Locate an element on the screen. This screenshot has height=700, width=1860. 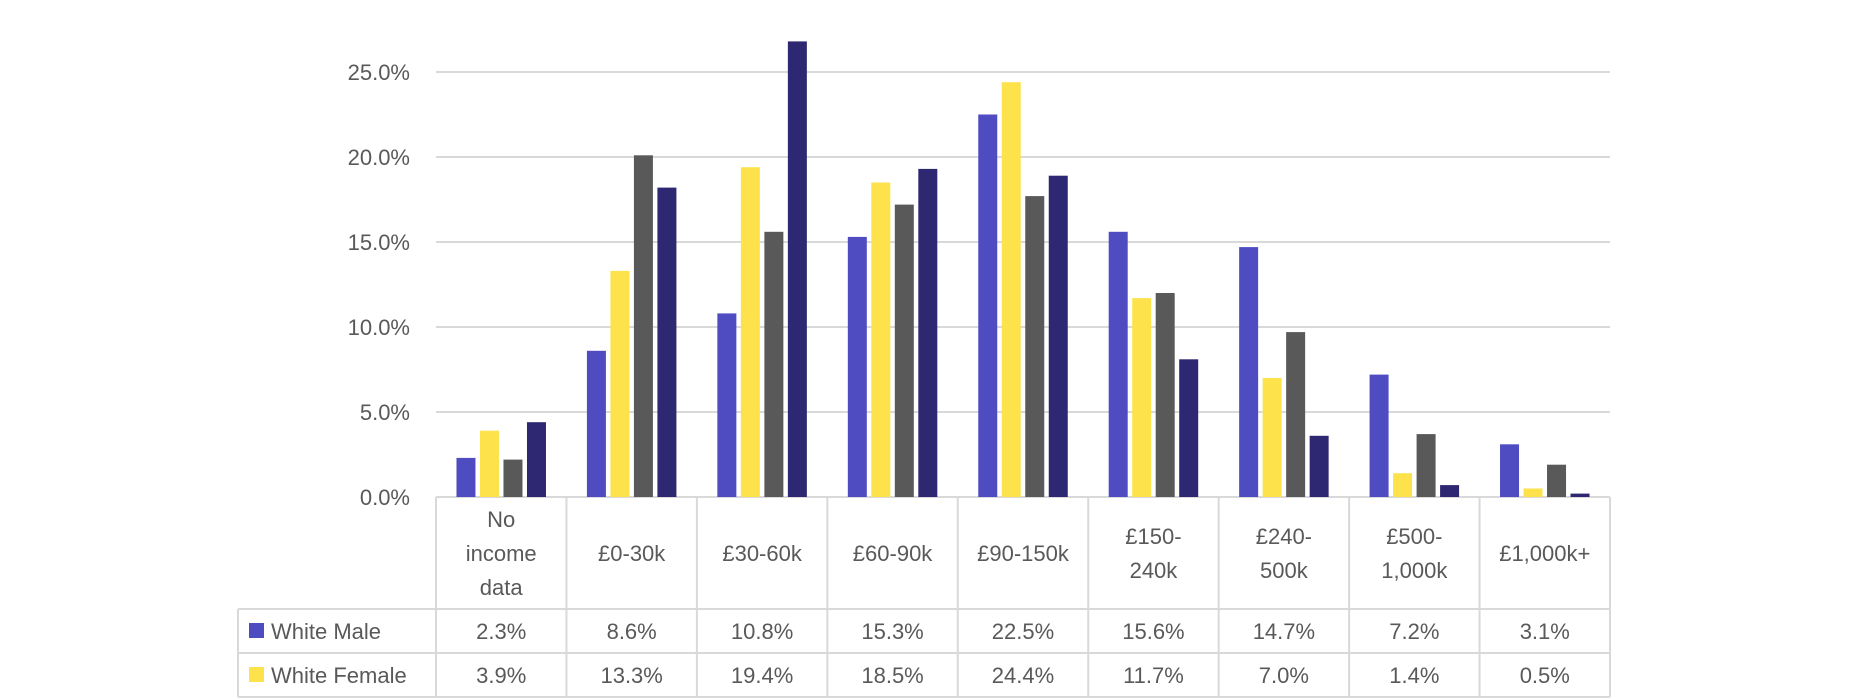
table-cell: 1.4% is located at coordinates (1414, 675).